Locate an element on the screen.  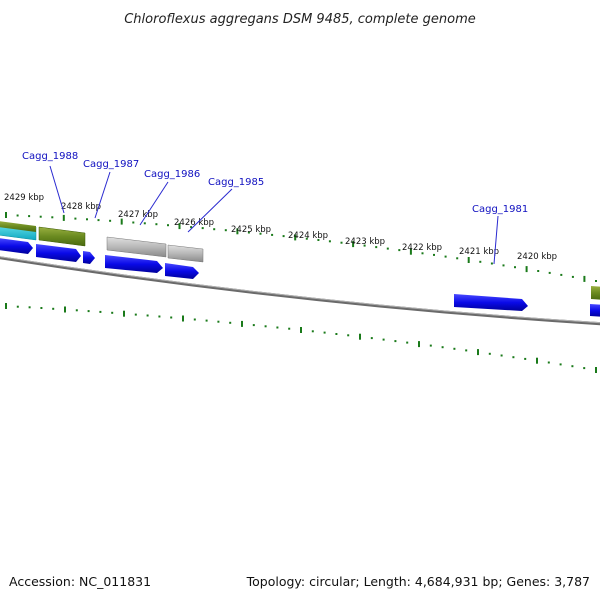
feature-track-upper is located at coordinates (300, 260).